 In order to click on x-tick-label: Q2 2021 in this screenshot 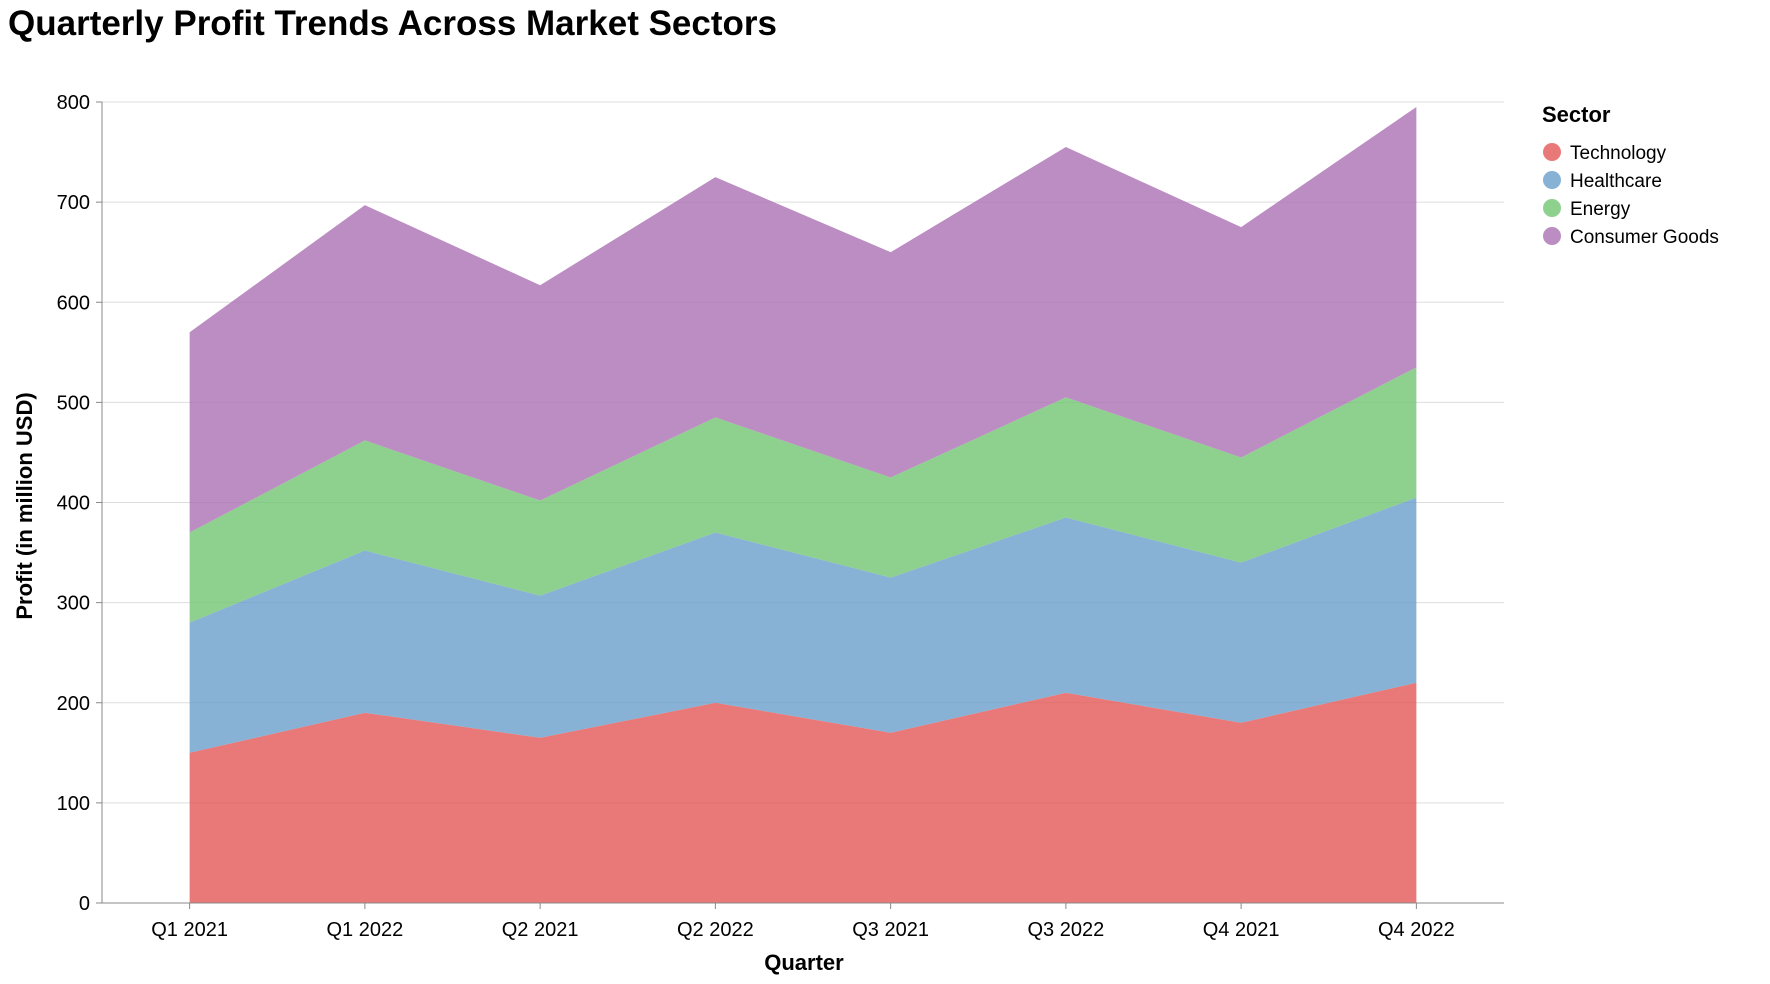, I will do `click(540, 930)`.